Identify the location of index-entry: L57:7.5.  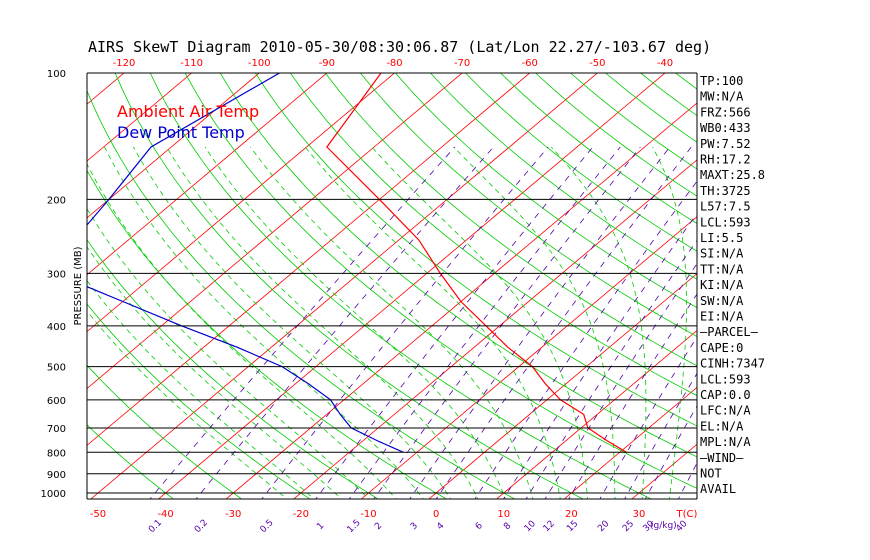
(725, 207).